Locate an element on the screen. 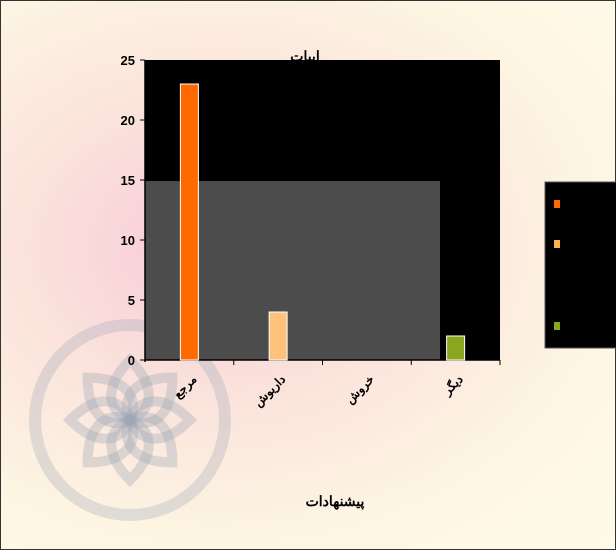 This screenshot has width=616, height=550. y-tick-label-0: 0 is located at coordinates (131, 360).